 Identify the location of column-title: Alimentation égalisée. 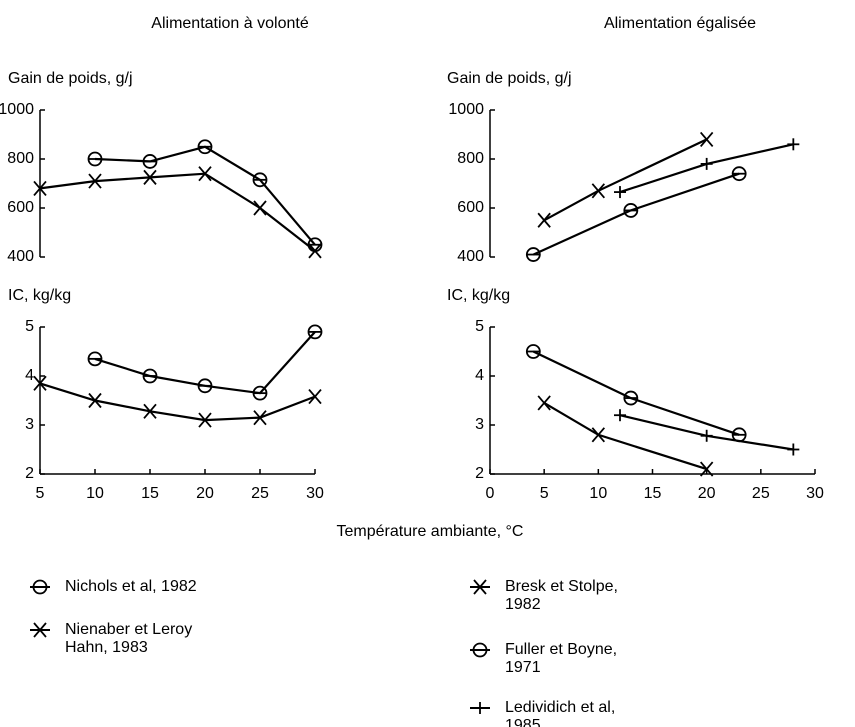
(680, 23).